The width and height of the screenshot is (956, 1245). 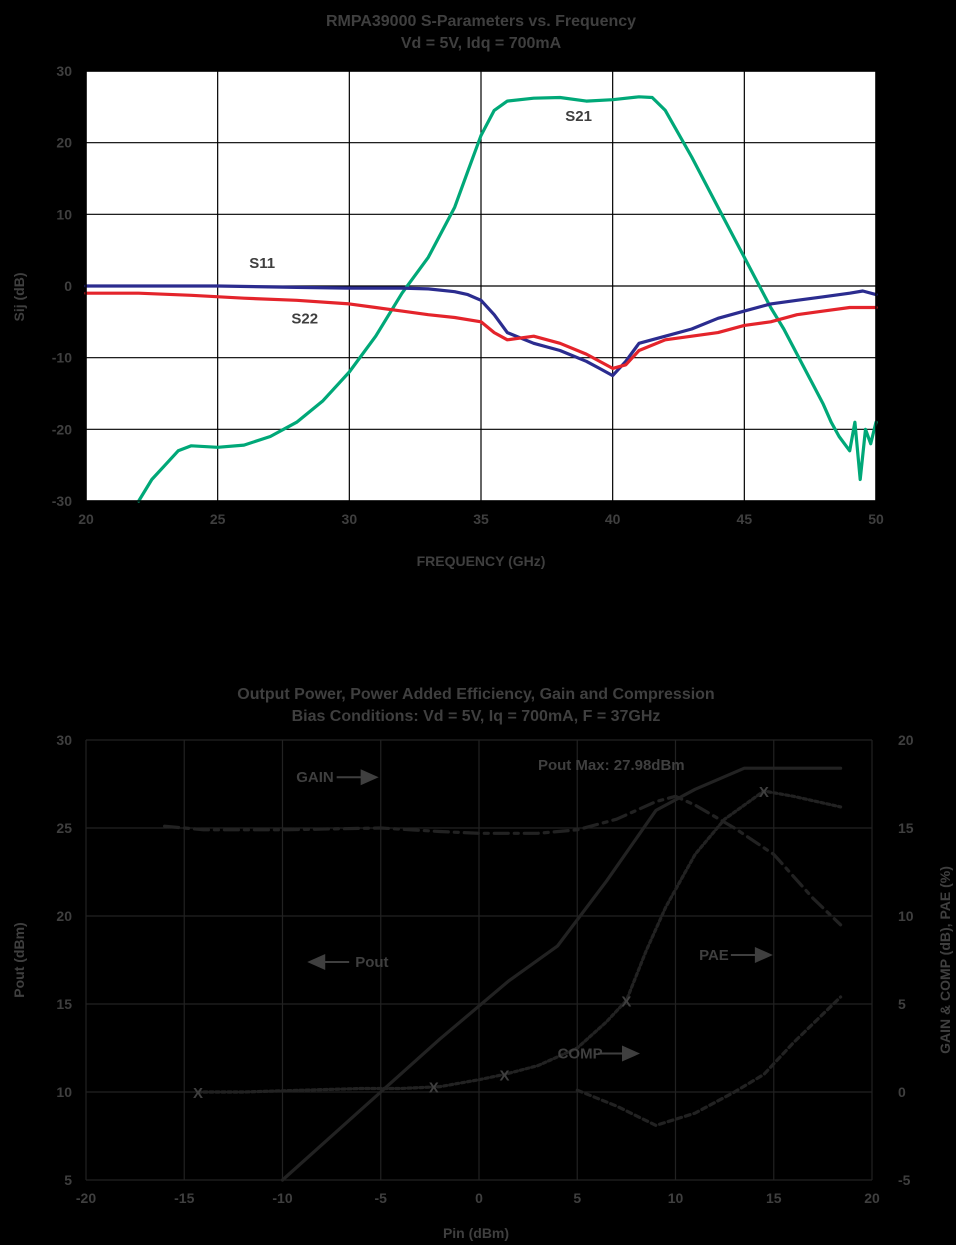 What do you see at coordinates (578, 116) in the screenshot?
I see `c1-annotation-s21: S21` at bounding box center [578, 116].